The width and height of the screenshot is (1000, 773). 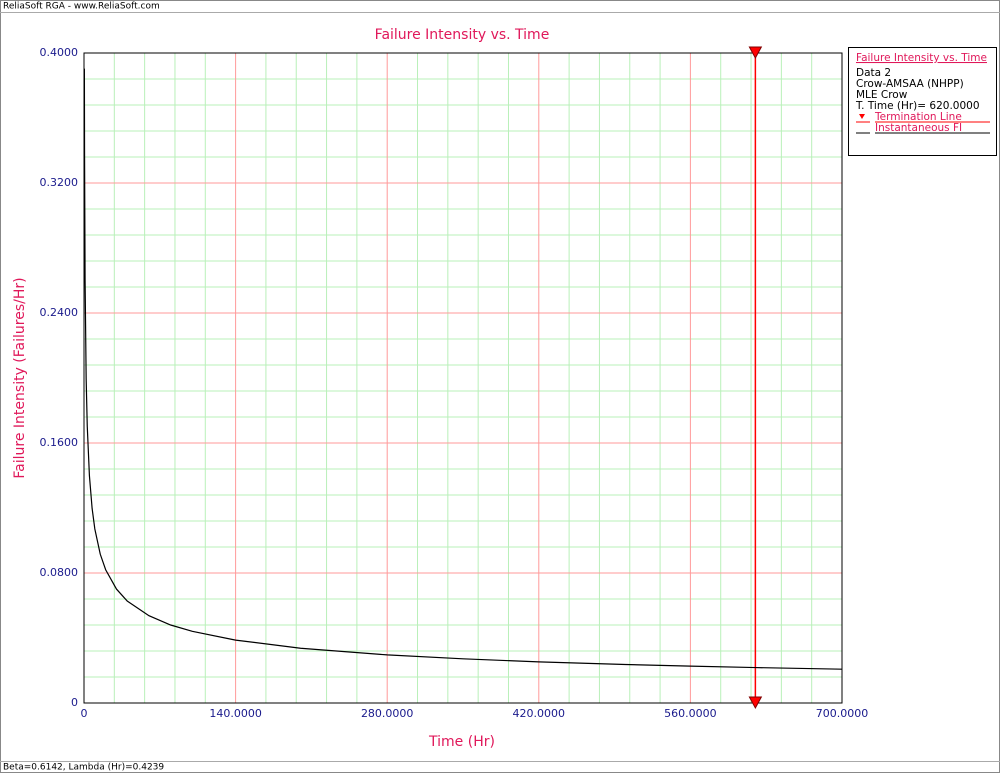 What do you see at coordinates (461, 742) in the screenshot?
I see `x-axis-label: Time (Hr)` at bounding box center [461, 742].